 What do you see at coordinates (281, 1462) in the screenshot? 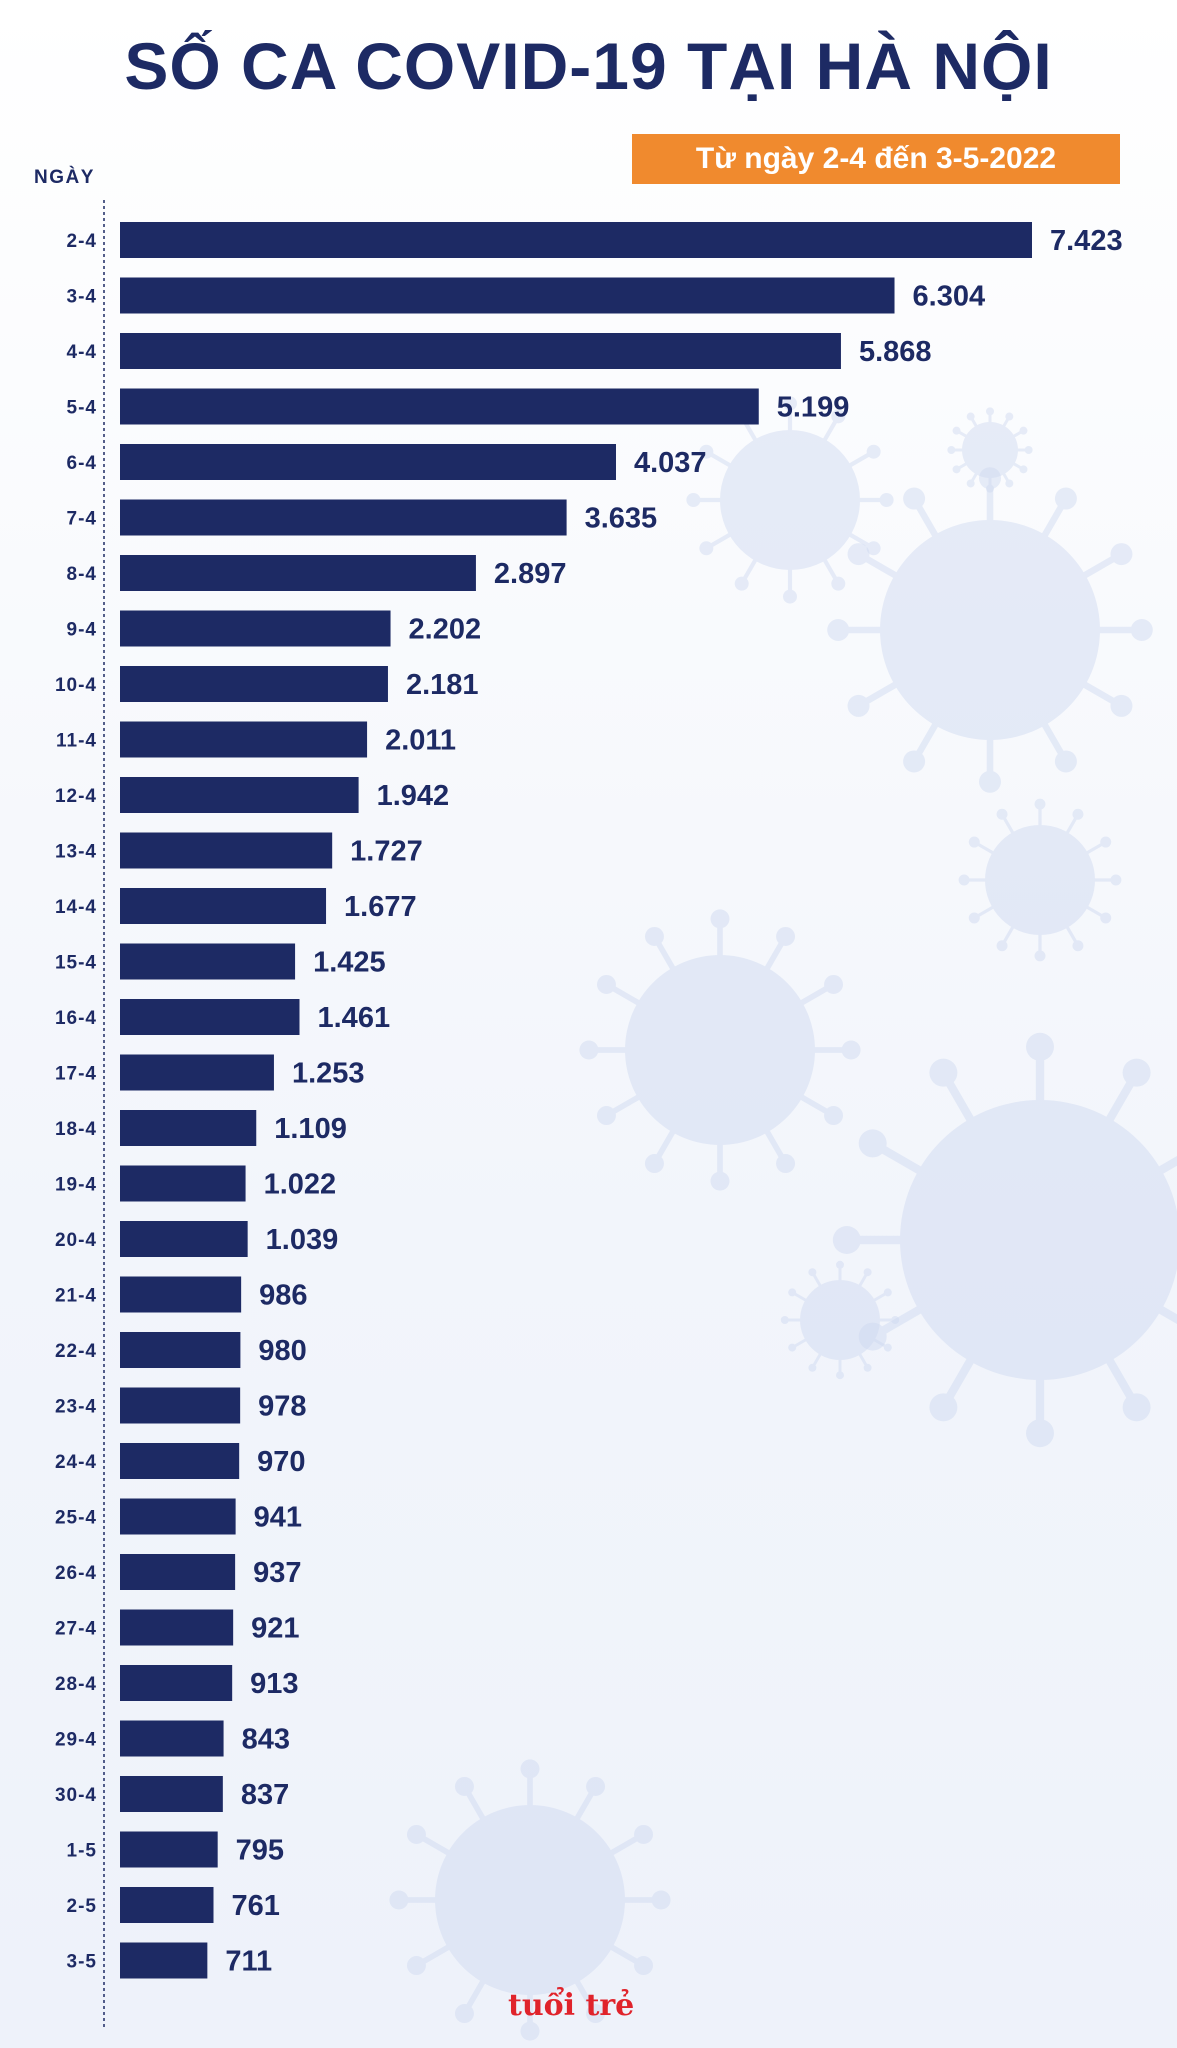
I see `data-label: 970` at bounding box center [281, 1462].